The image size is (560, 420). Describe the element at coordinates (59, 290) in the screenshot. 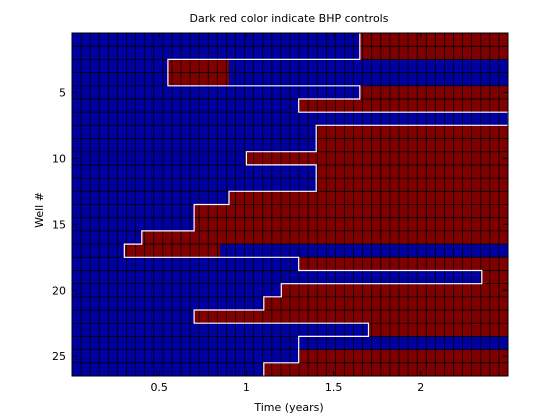

I see `y-tick-label: 20` at that location.